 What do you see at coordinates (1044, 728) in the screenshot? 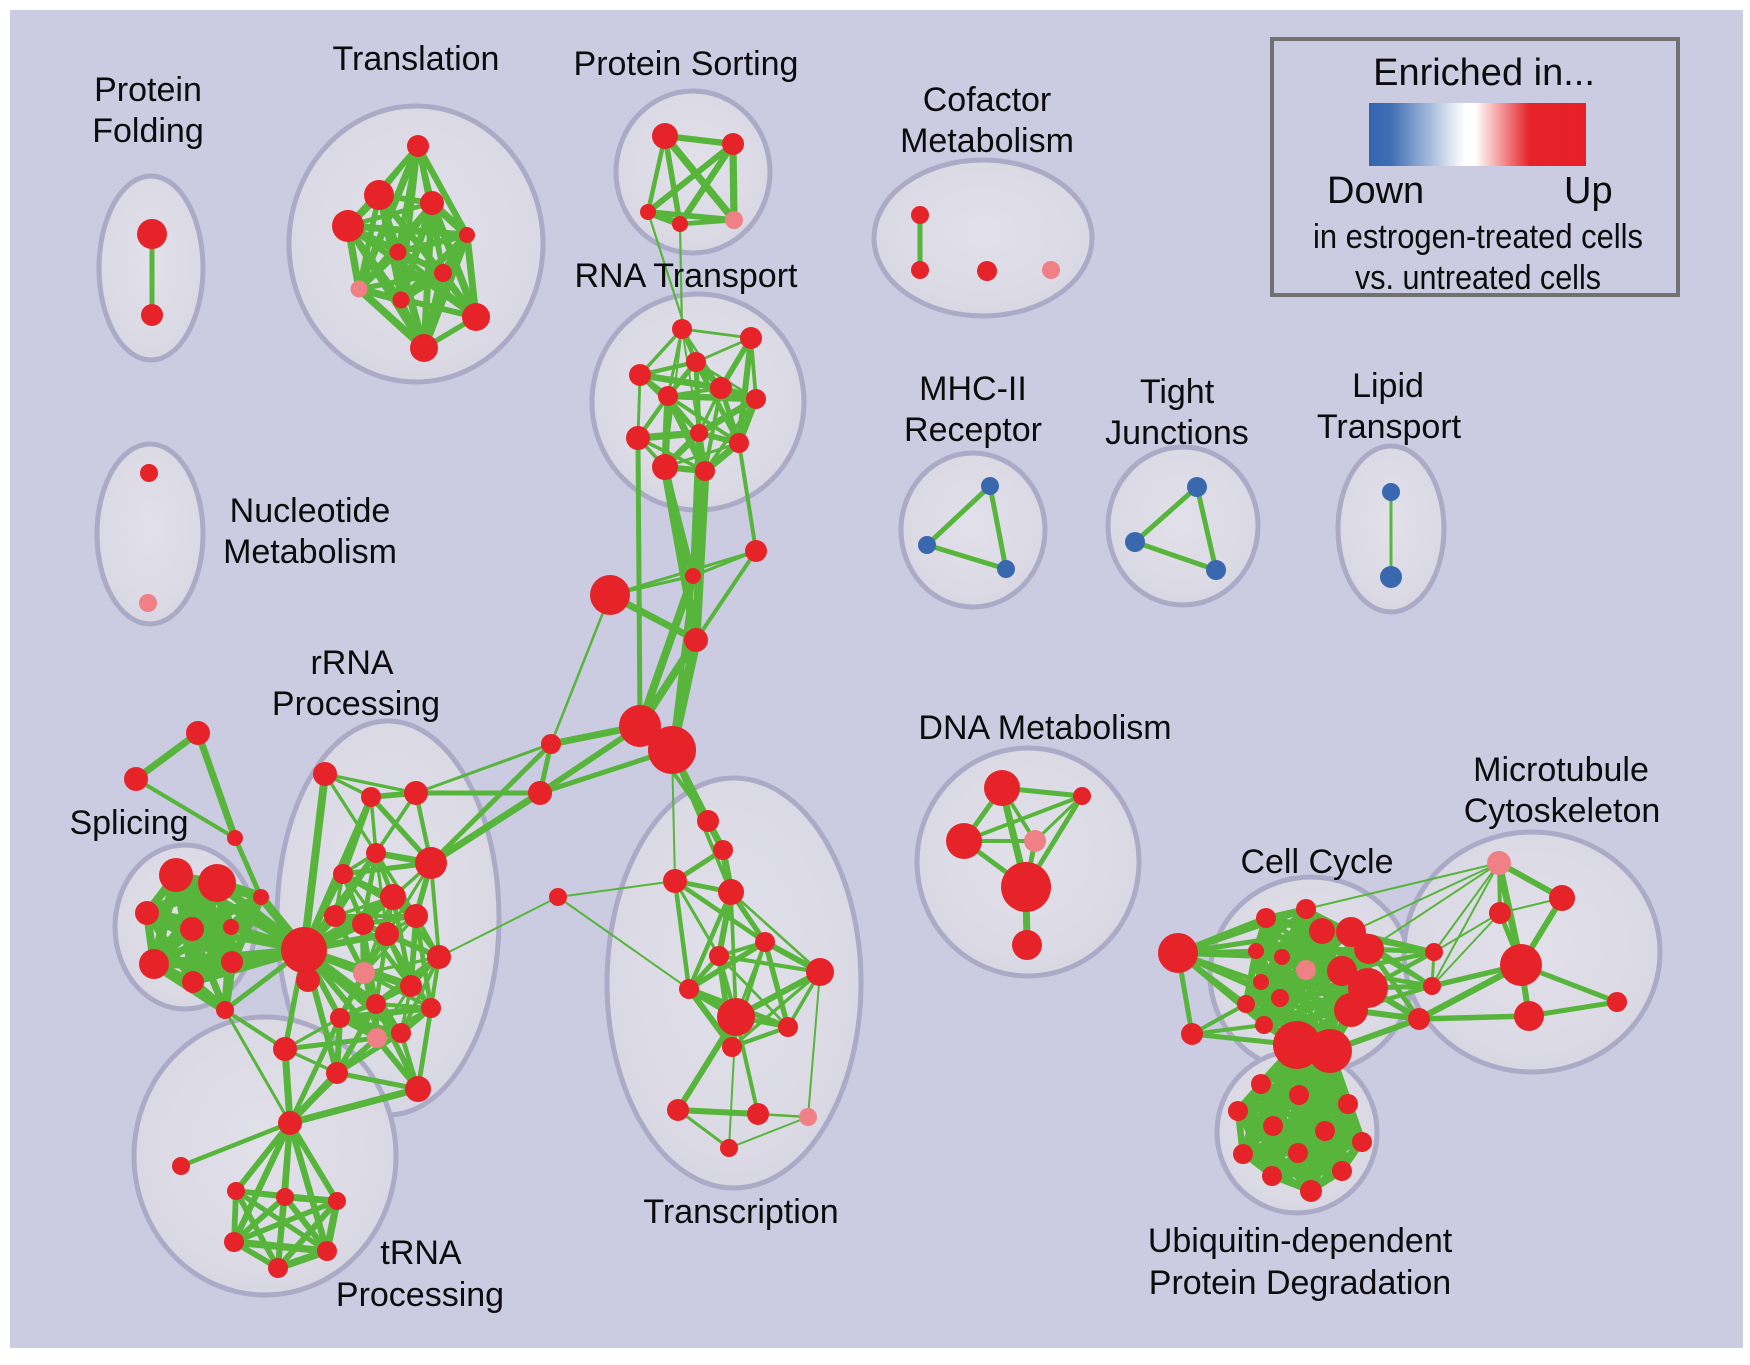
I see `svg-text: DNA Metabolism` at bounding box center [1044, 728].